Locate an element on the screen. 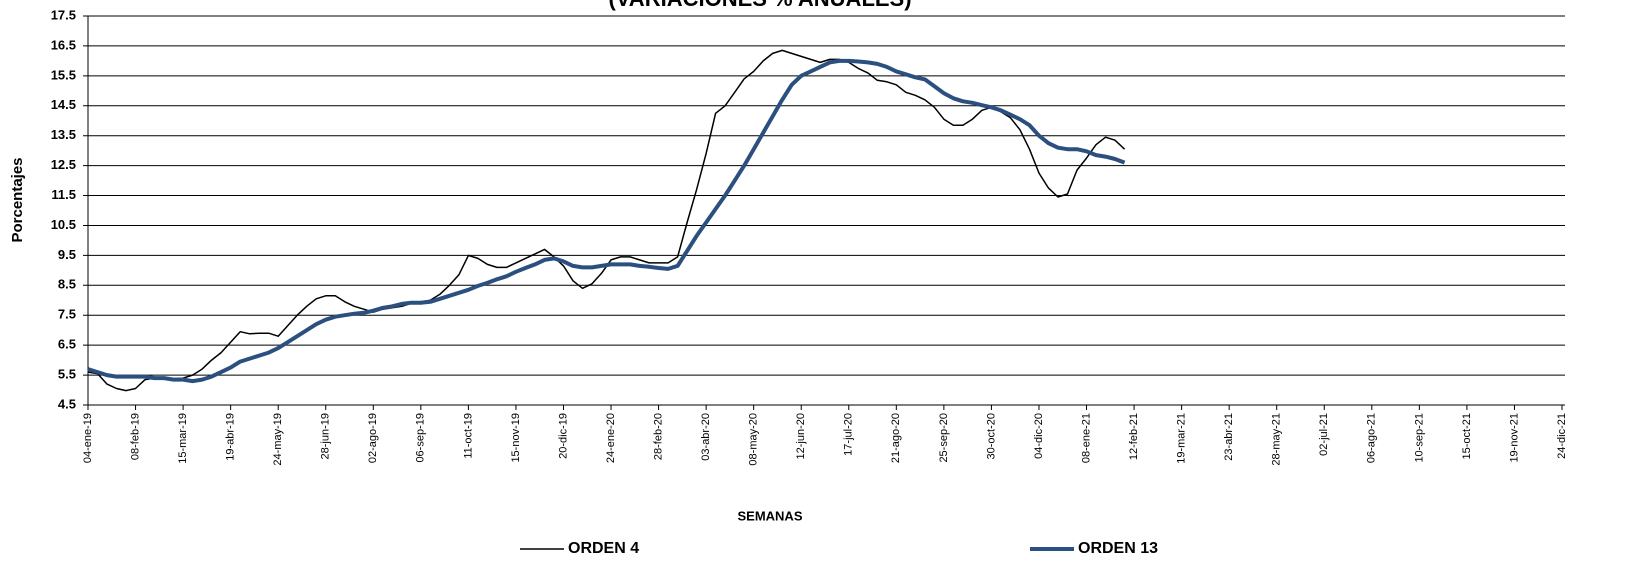  y-tick-label: 7.5 is located at coordinates (67, 314).